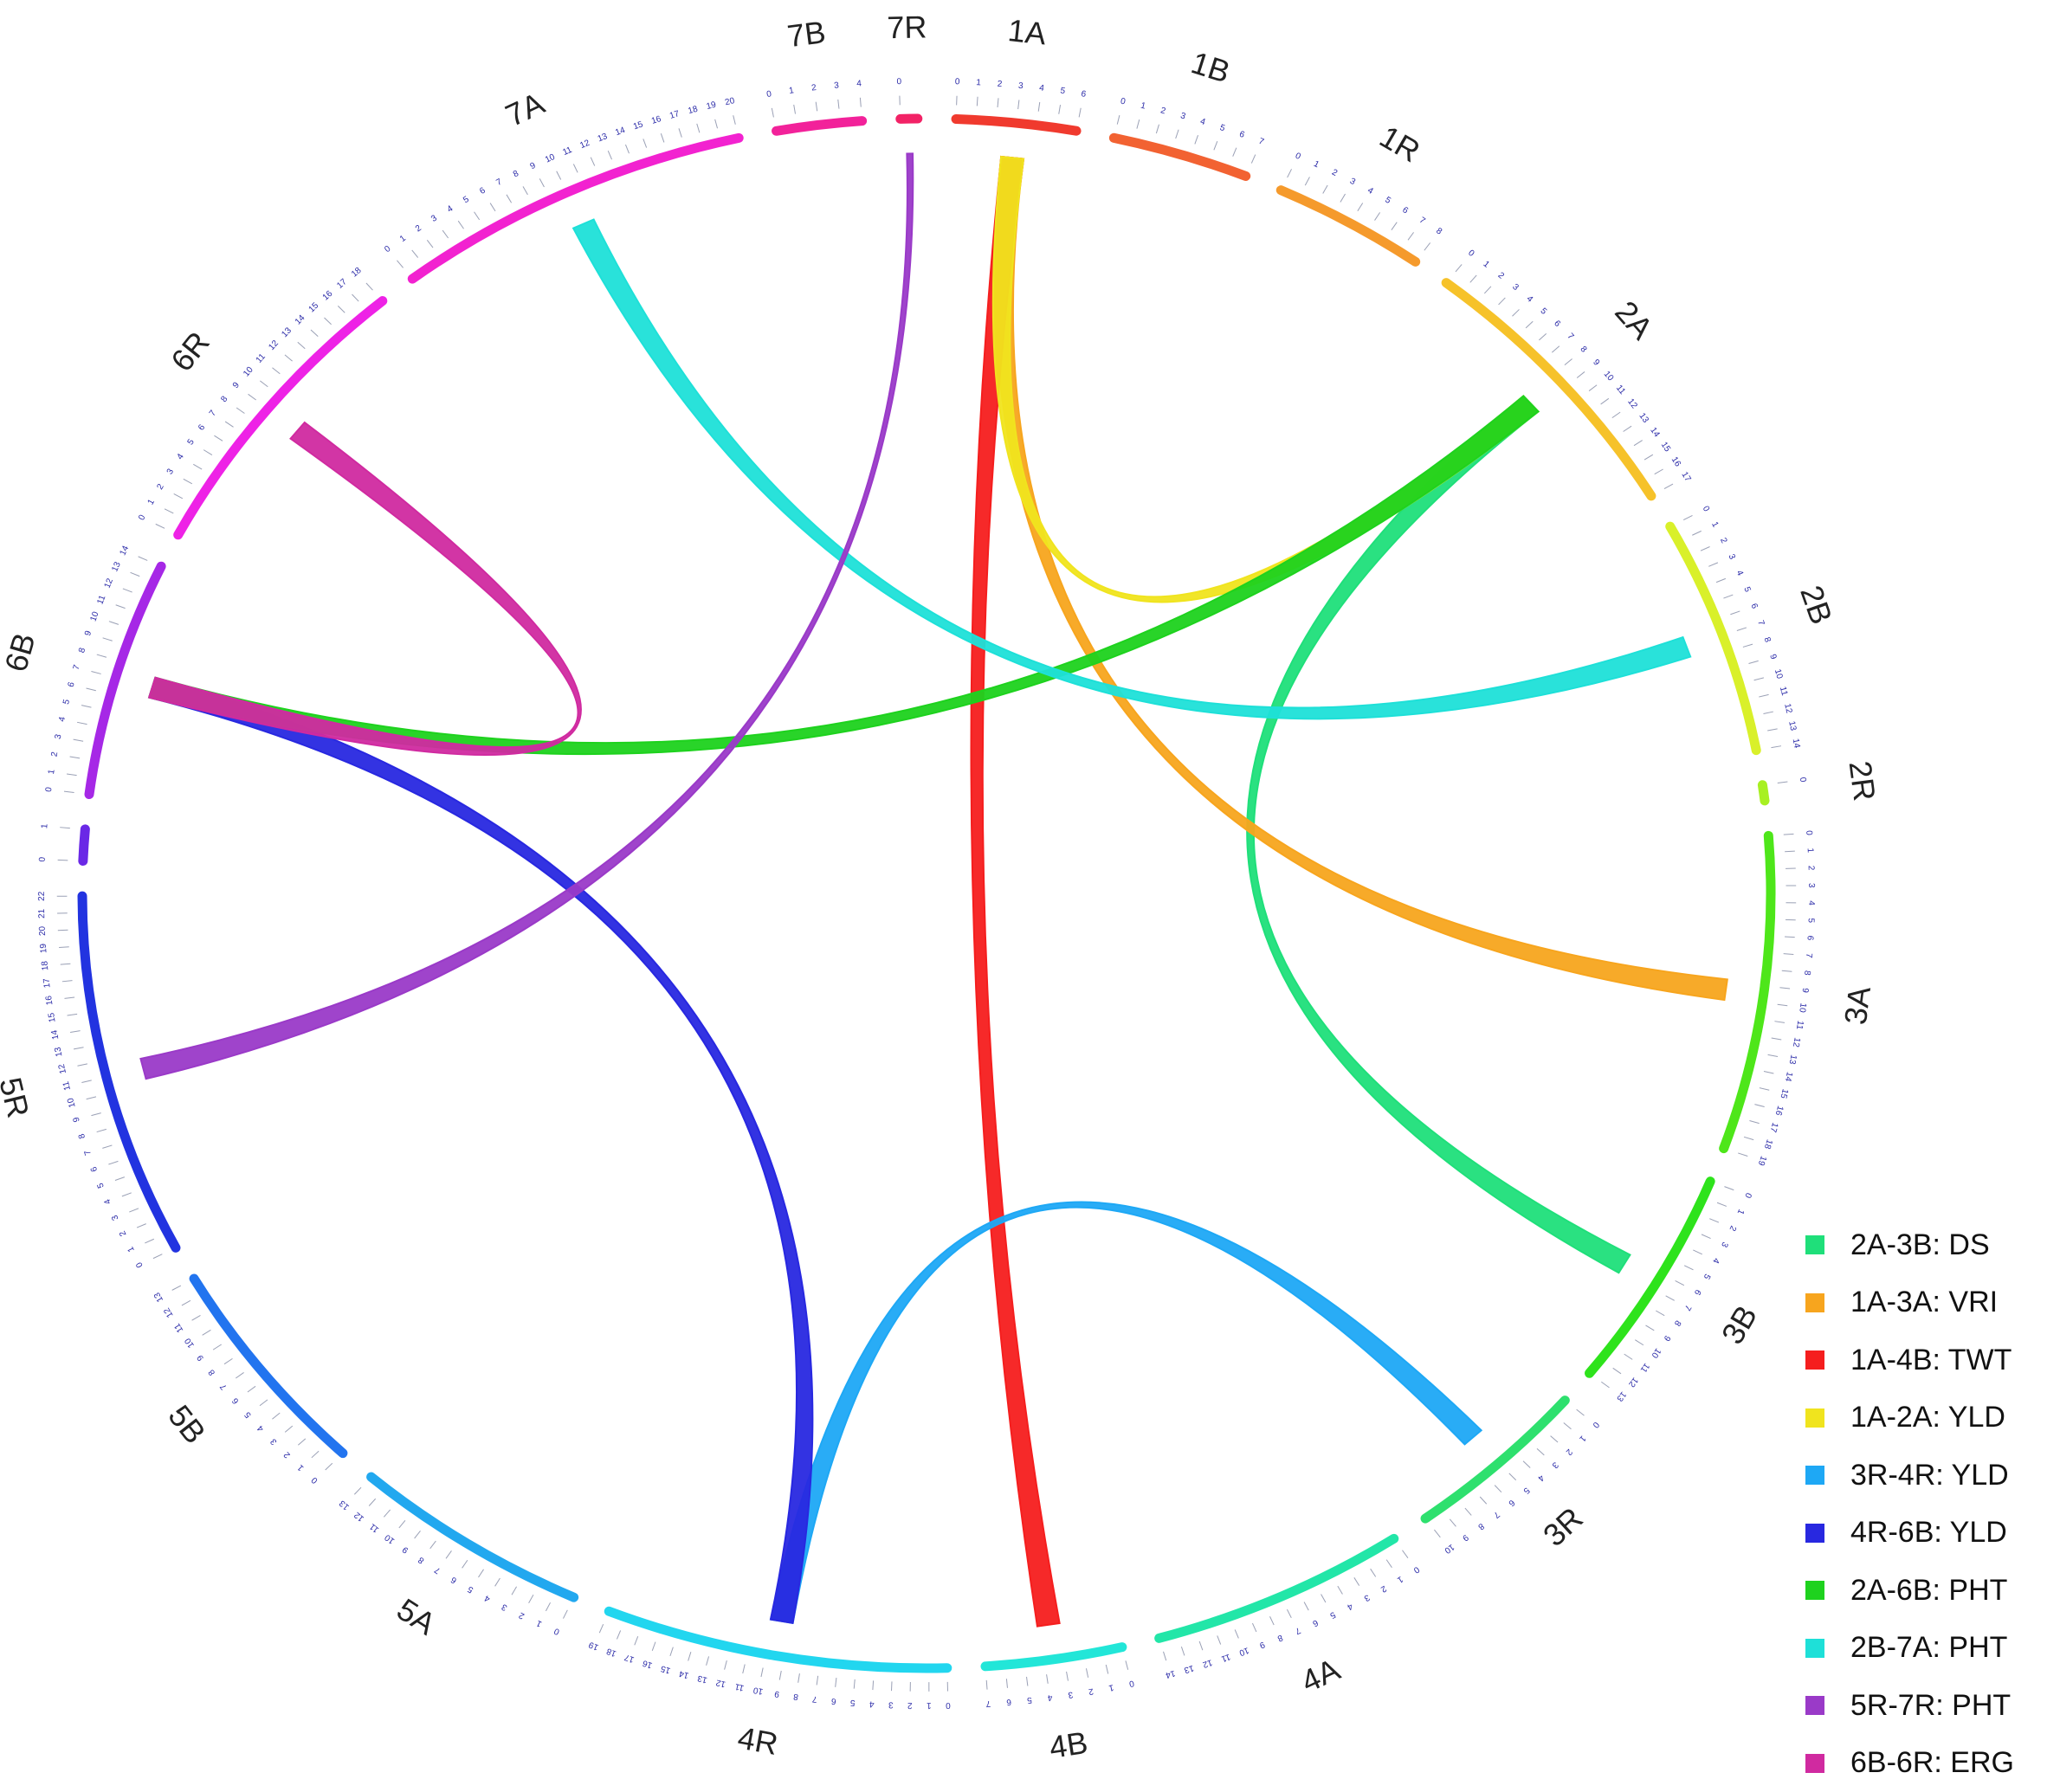 Image resolution: width=2060 pixels, height=1792 pixels. What do you see at coordinates (1634, 320) in the screenshot?
I see `chromosome-label-2a: 2A` at bounding box center [1634, 320].